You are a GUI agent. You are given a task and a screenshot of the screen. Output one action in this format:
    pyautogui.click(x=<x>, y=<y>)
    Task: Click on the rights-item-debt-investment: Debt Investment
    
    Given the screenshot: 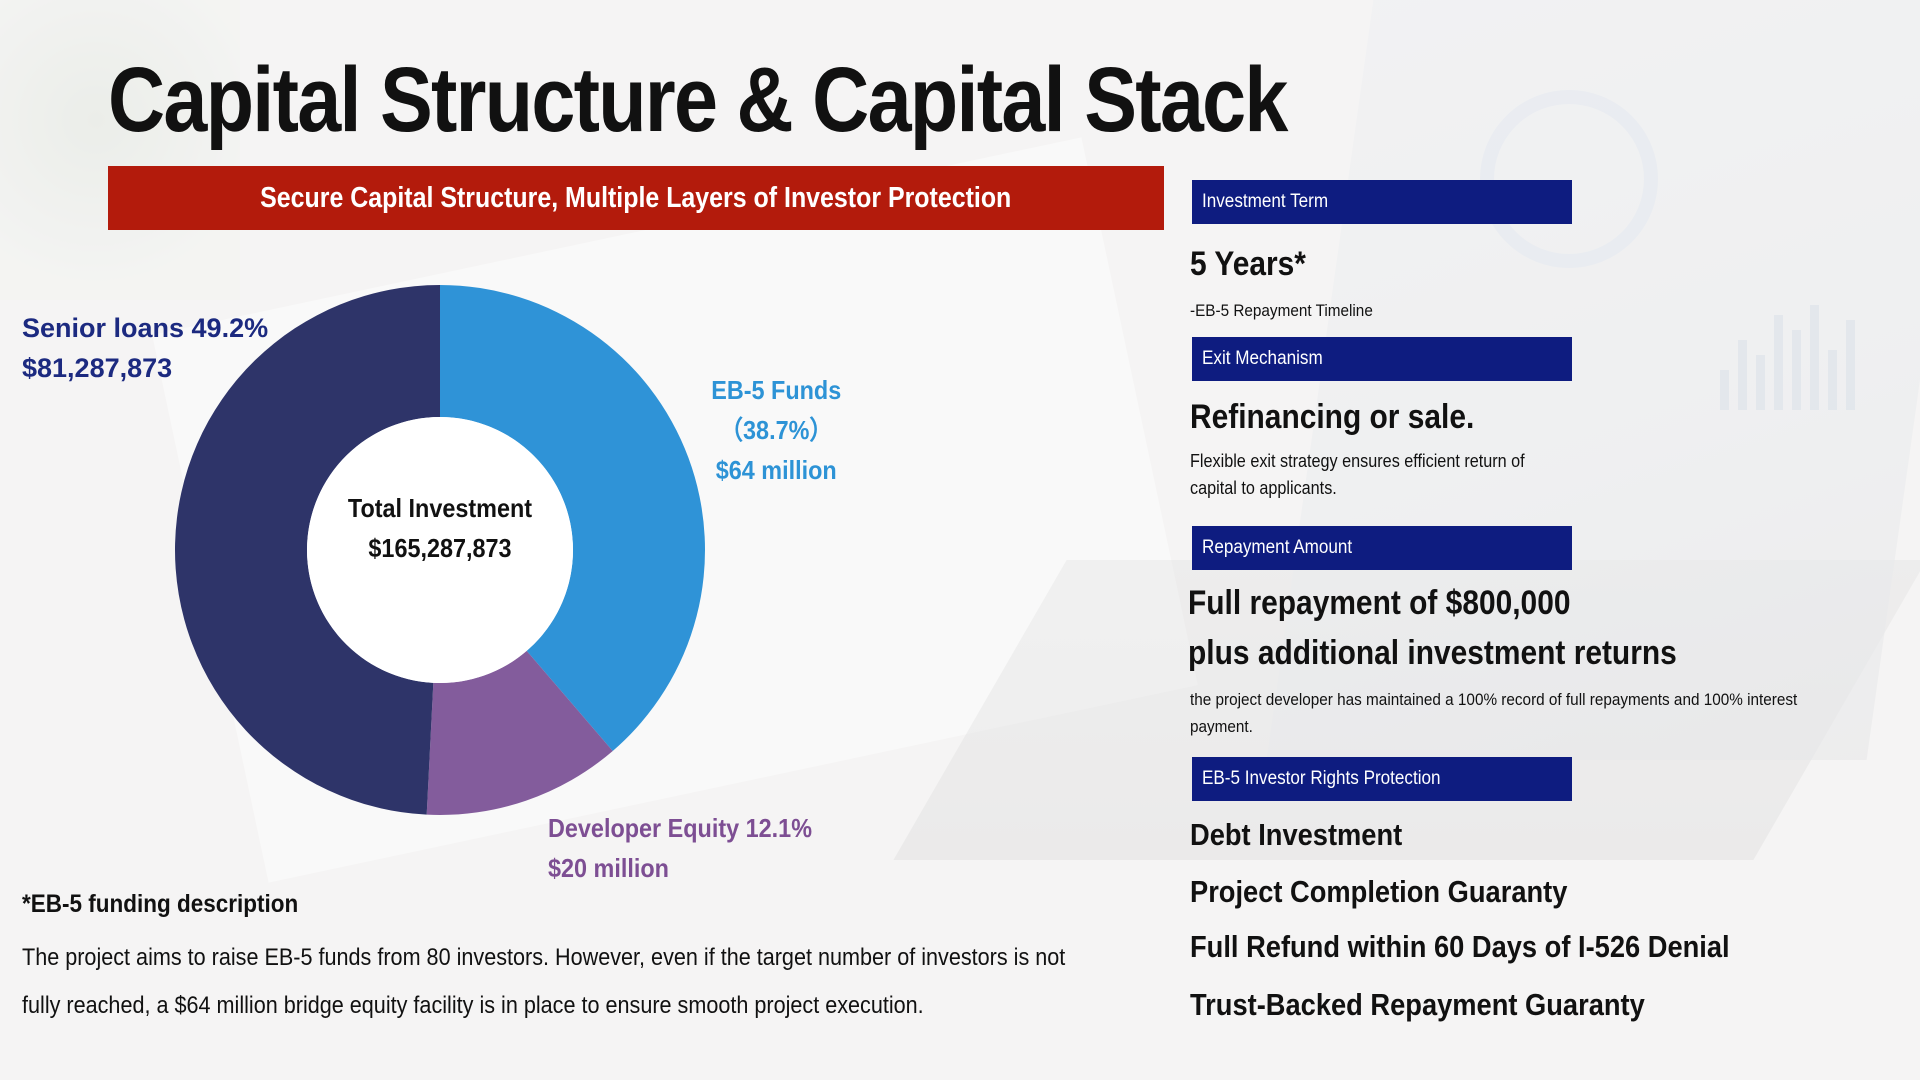 What is the action you would take?
    pyautogui.click(x=1296, y=834)
    